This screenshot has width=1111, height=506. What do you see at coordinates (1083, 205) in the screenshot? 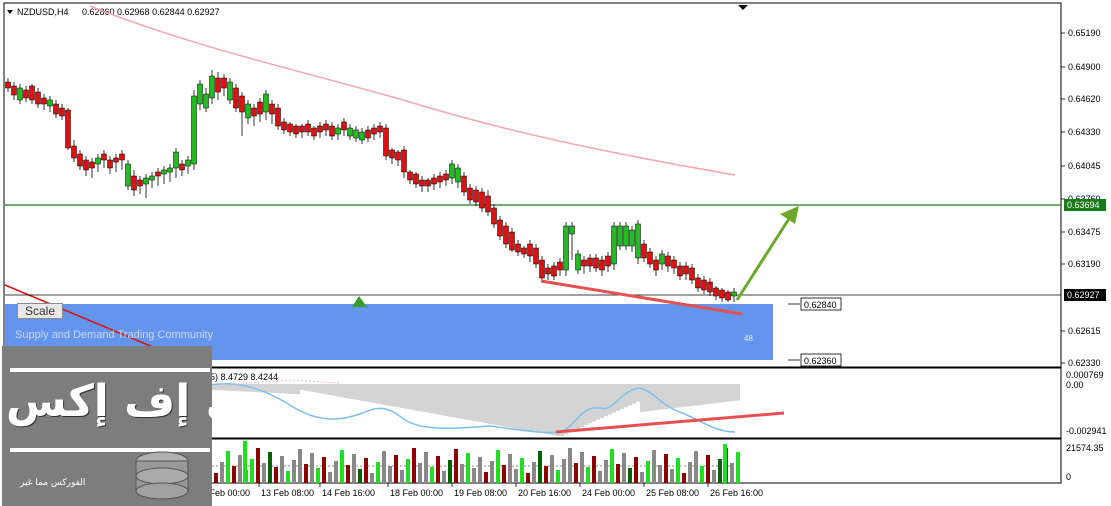
I see `resistance-price-label: 0.63694` at bounding box center [1083, 205].